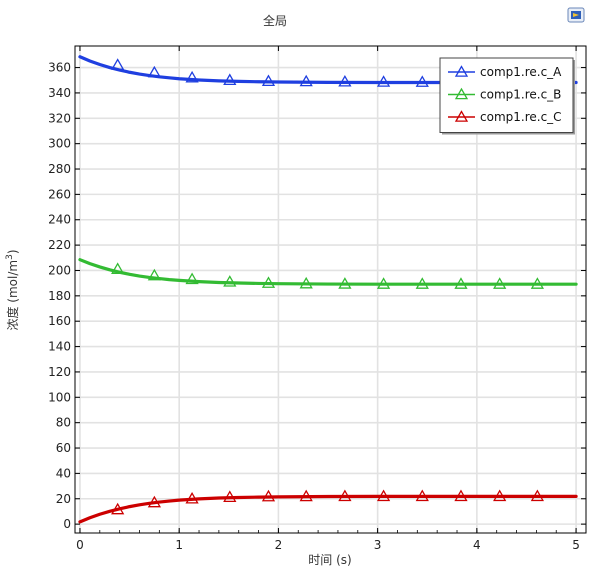 The image size is (592, 571). I want to click on legend: comp1.re.c_A comp1.re.c_B comp1.re.c_C, so click(507, 96).